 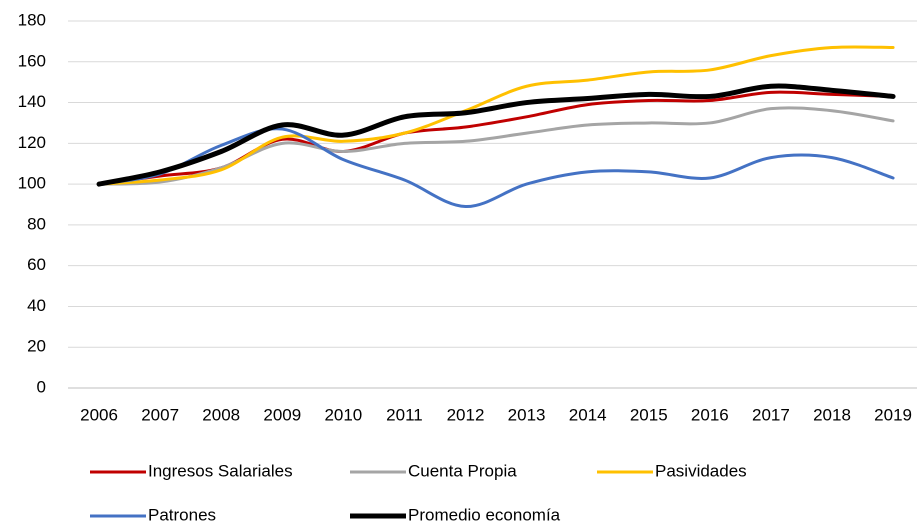 What do you see at coordinates (282, 414) in the screenshot?
I see `x-tick-label: 2009` at bounding box center [282, 414].